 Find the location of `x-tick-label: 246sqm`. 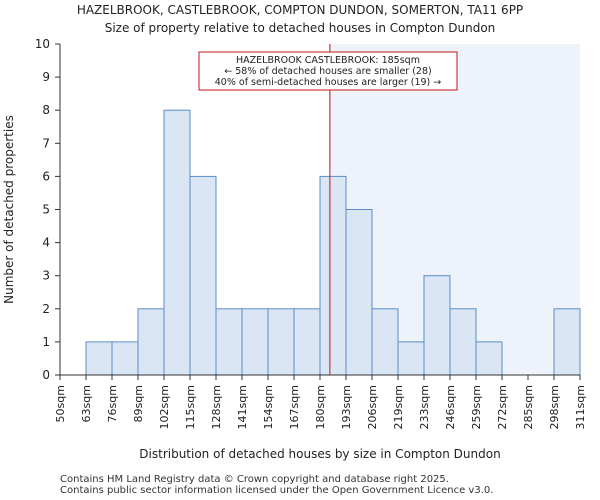

x-tick-label: 246sqm is located at coordinates (450, 407).